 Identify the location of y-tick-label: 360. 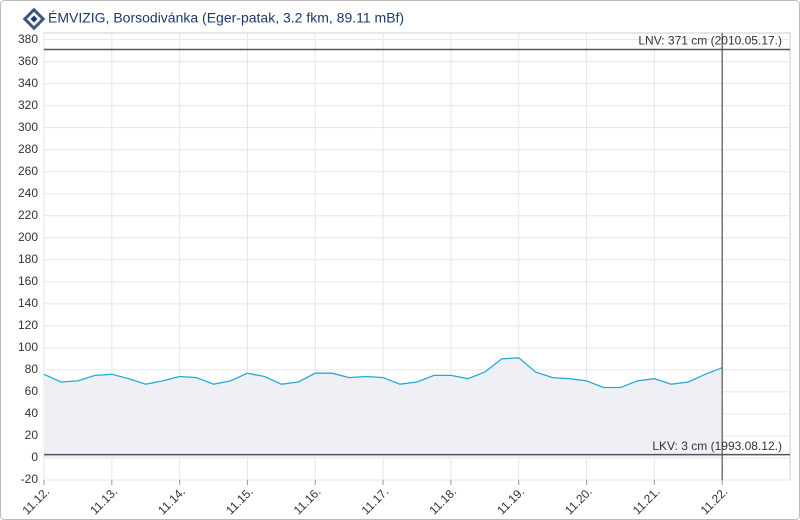
(28, 61).